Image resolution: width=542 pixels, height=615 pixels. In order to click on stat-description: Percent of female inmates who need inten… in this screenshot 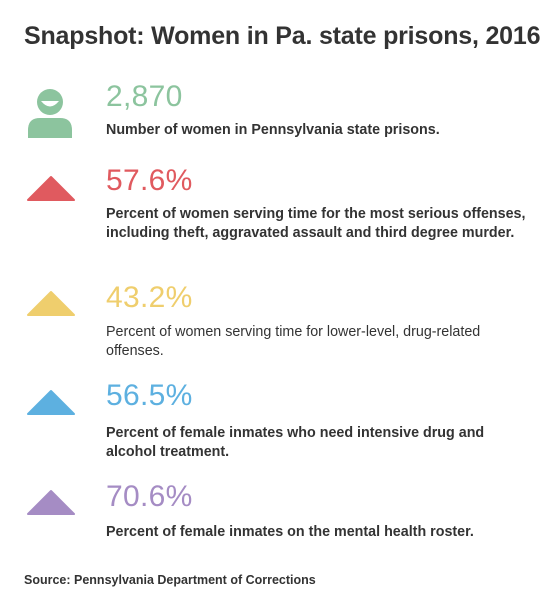, I will do `click(295, 442)`.